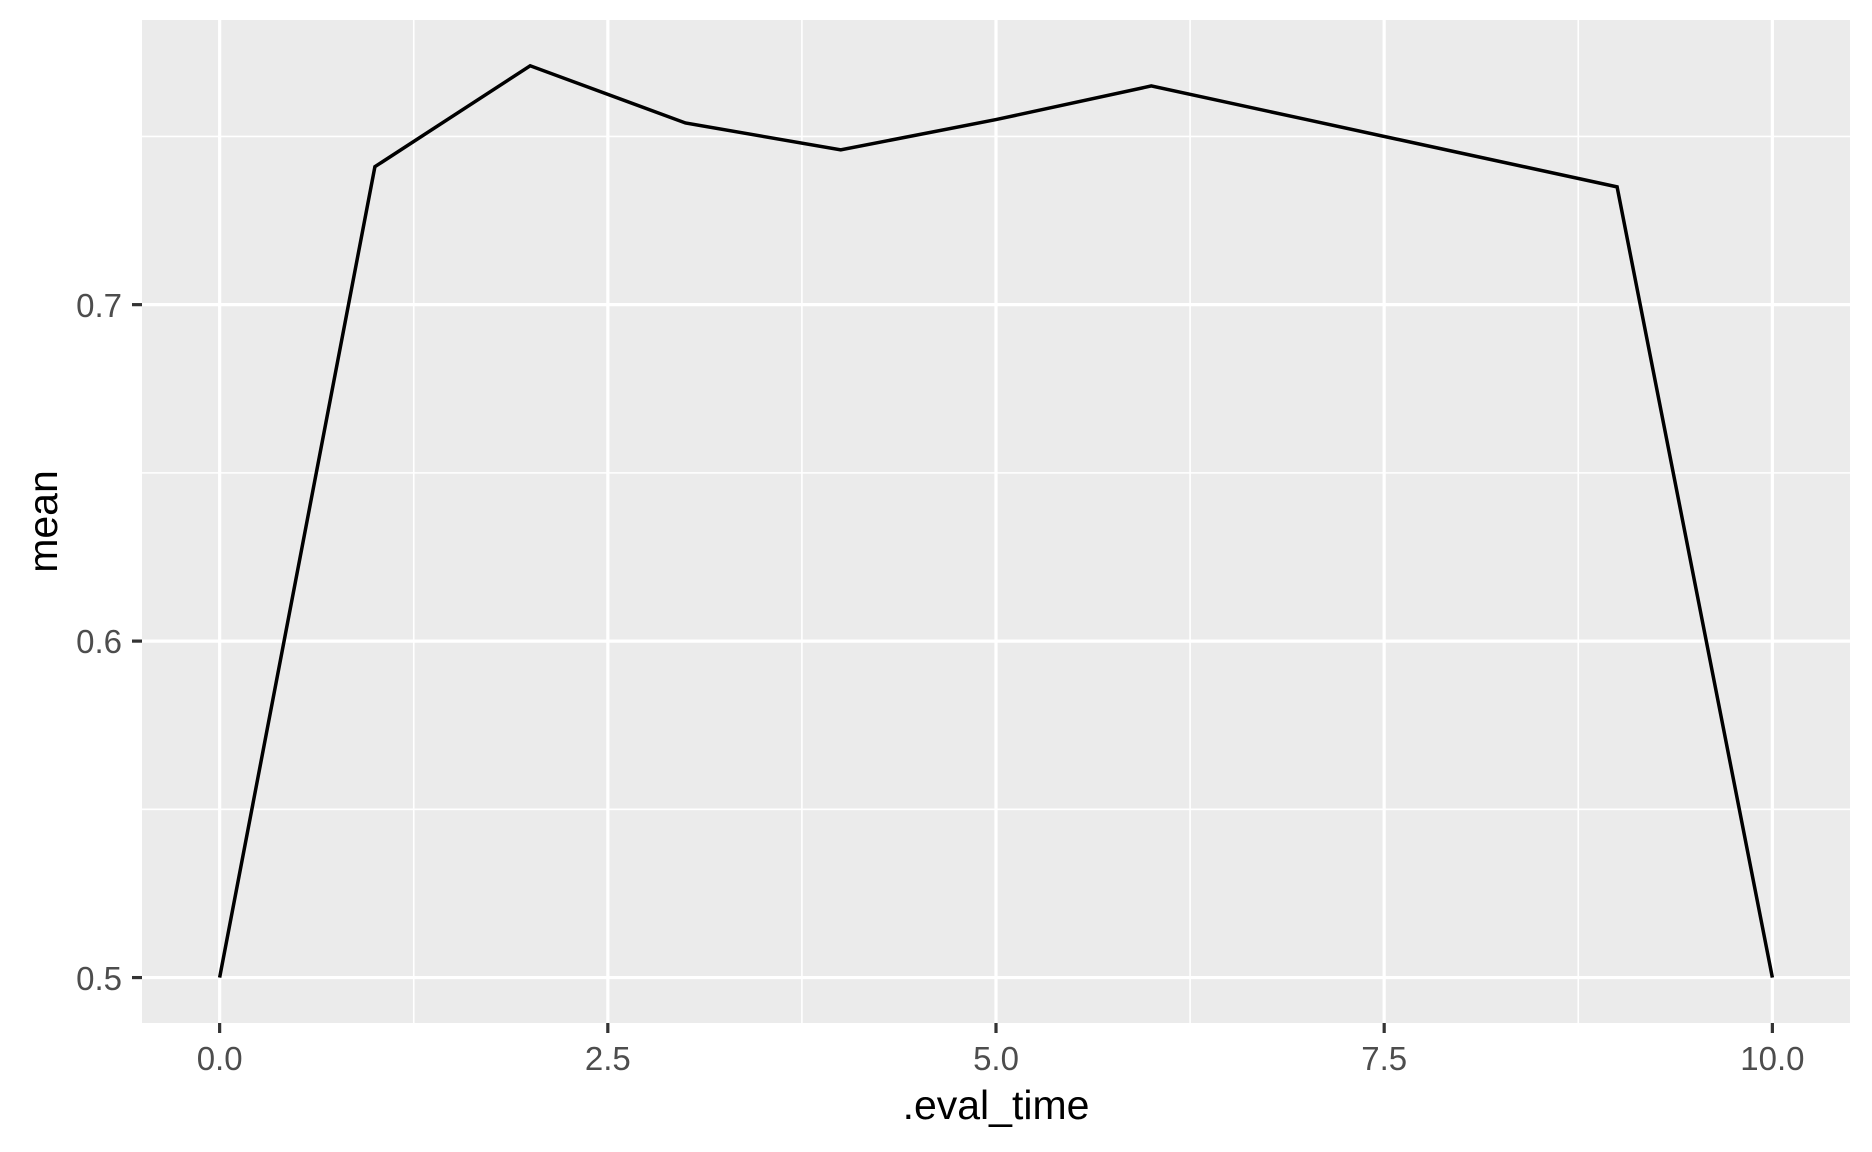 This screenshot has height=1152, width=1872. Describe the element at coordinates (99, 305) in the screenshot. I see `y-tick-label: 0.7` at that location.